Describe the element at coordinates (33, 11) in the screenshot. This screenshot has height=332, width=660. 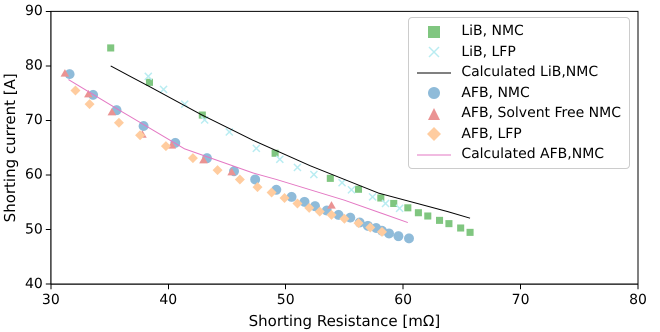
I see `y-tick-label: 90` at that location.